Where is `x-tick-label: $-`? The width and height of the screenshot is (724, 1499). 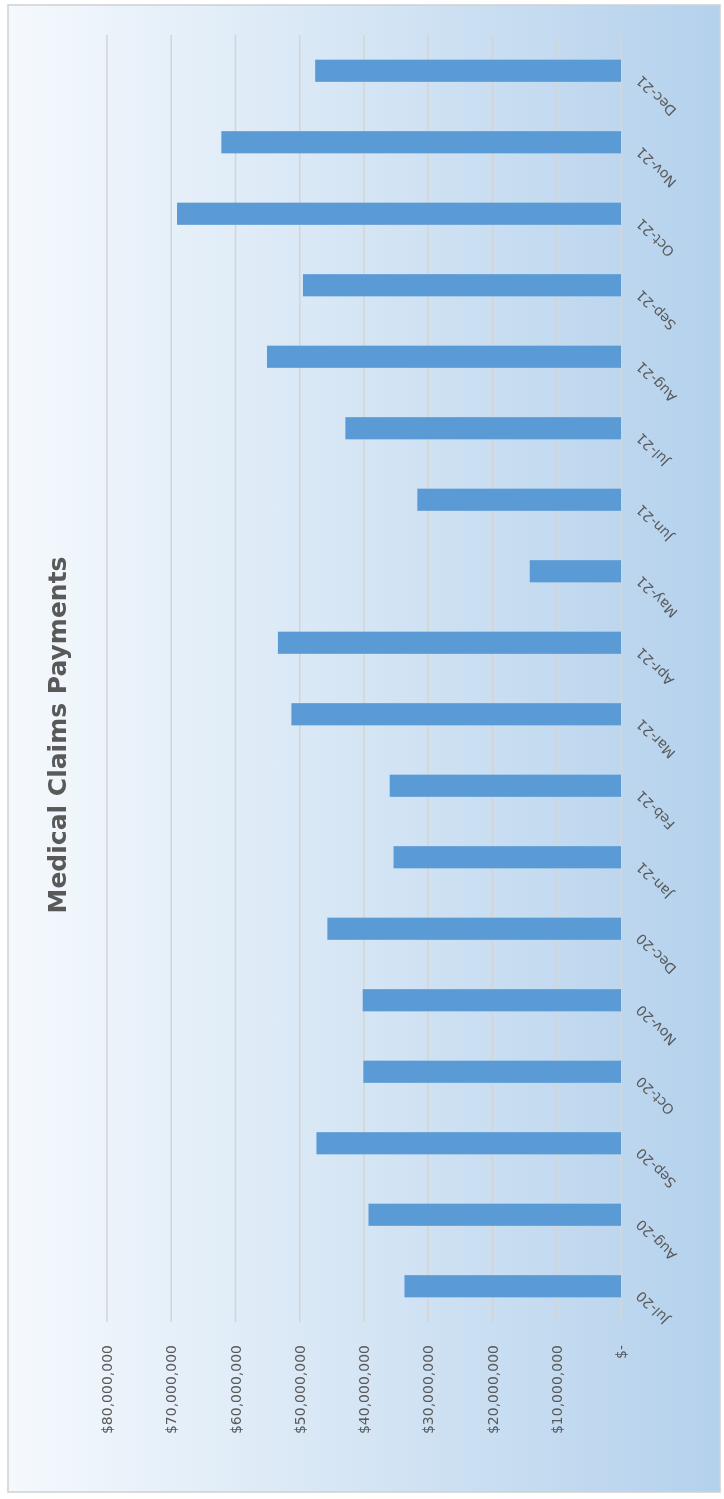
x-tick-label: $- is located at coordinates (621, 1352).